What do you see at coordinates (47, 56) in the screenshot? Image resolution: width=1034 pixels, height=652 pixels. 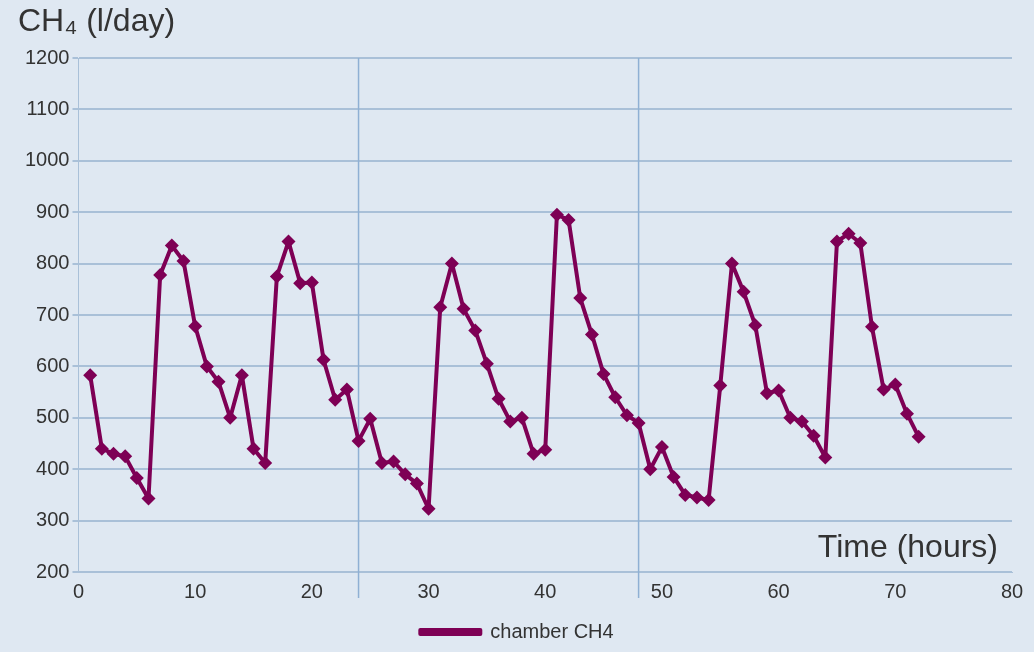 I see `y-tick-label: 1200` at bounding box center [47, 56].